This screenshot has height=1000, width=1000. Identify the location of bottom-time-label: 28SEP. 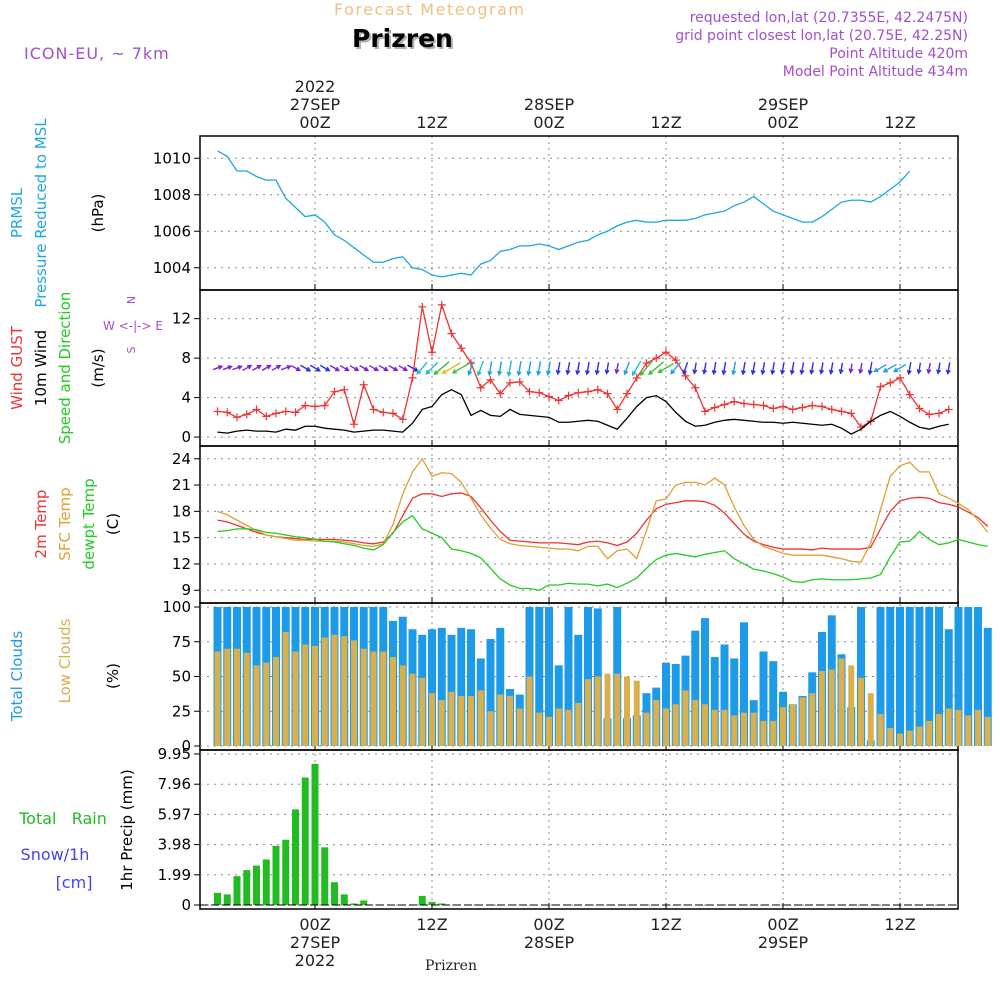
(549, 942).